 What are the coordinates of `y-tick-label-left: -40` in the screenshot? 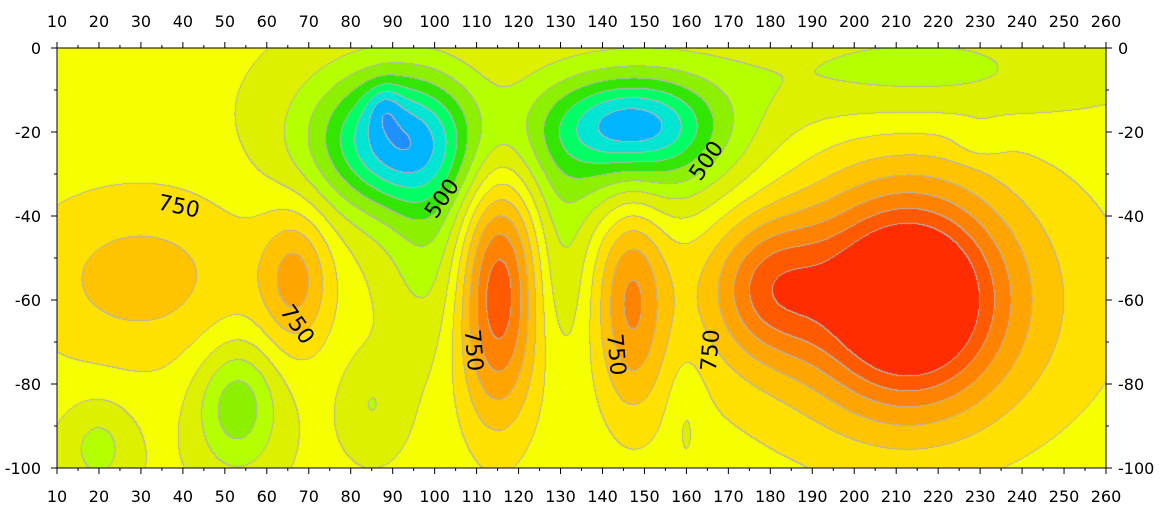 It's located at (28, 216).